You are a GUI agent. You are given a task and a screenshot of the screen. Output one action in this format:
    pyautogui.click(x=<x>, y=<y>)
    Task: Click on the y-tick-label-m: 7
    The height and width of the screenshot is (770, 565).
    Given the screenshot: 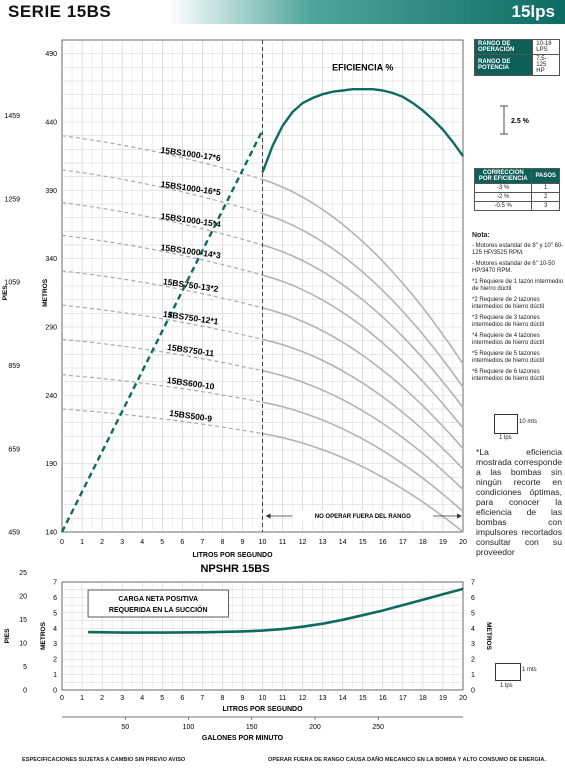 What is the action you would take?
    pyautogui.click(x=55, y=583)
    